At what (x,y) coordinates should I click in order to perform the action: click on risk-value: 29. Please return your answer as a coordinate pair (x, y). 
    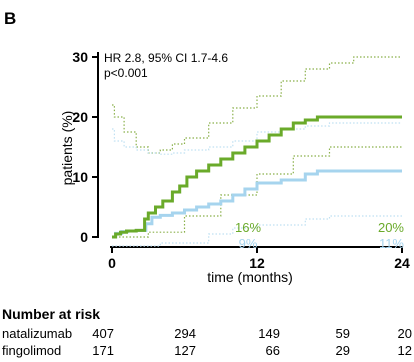
    Looking at the image, I should click on (342, 350).